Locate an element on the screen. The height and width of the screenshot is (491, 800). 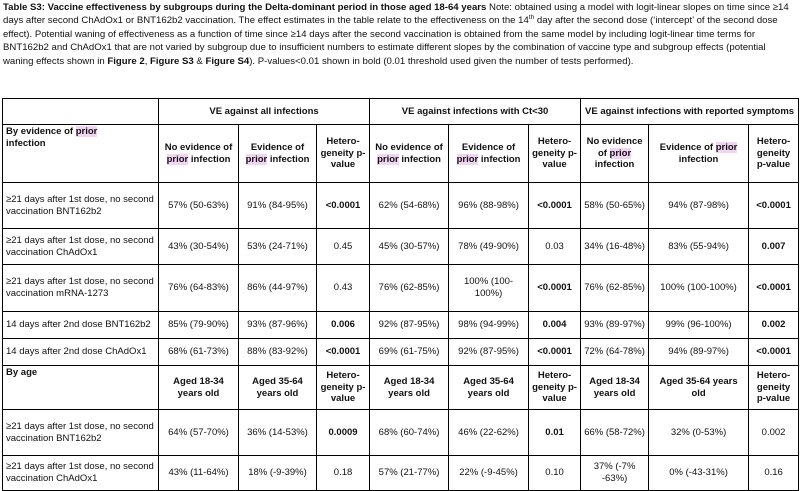
figure-s3-ref: Figure S3 is located at coordinates (172, 61).